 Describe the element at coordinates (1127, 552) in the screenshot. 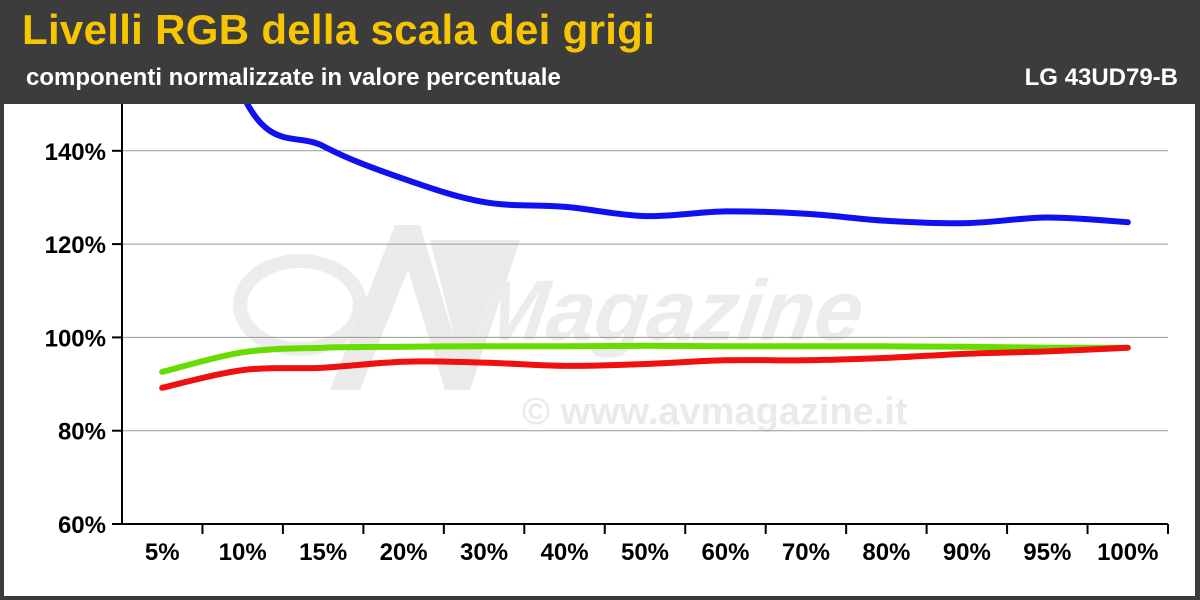

I see `x-tick-label: 100%` at that location.